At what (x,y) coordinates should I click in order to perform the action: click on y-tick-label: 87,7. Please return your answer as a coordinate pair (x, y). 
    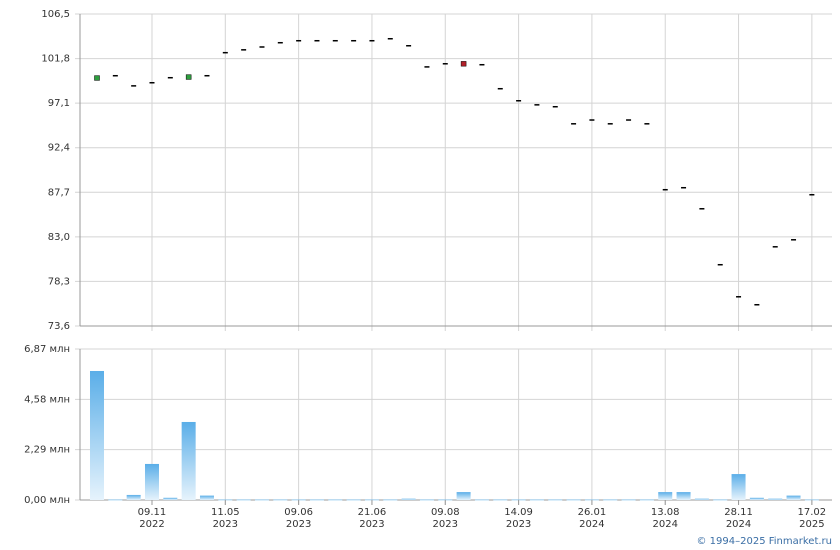
    Looking at the image, I should click on (59, 192).